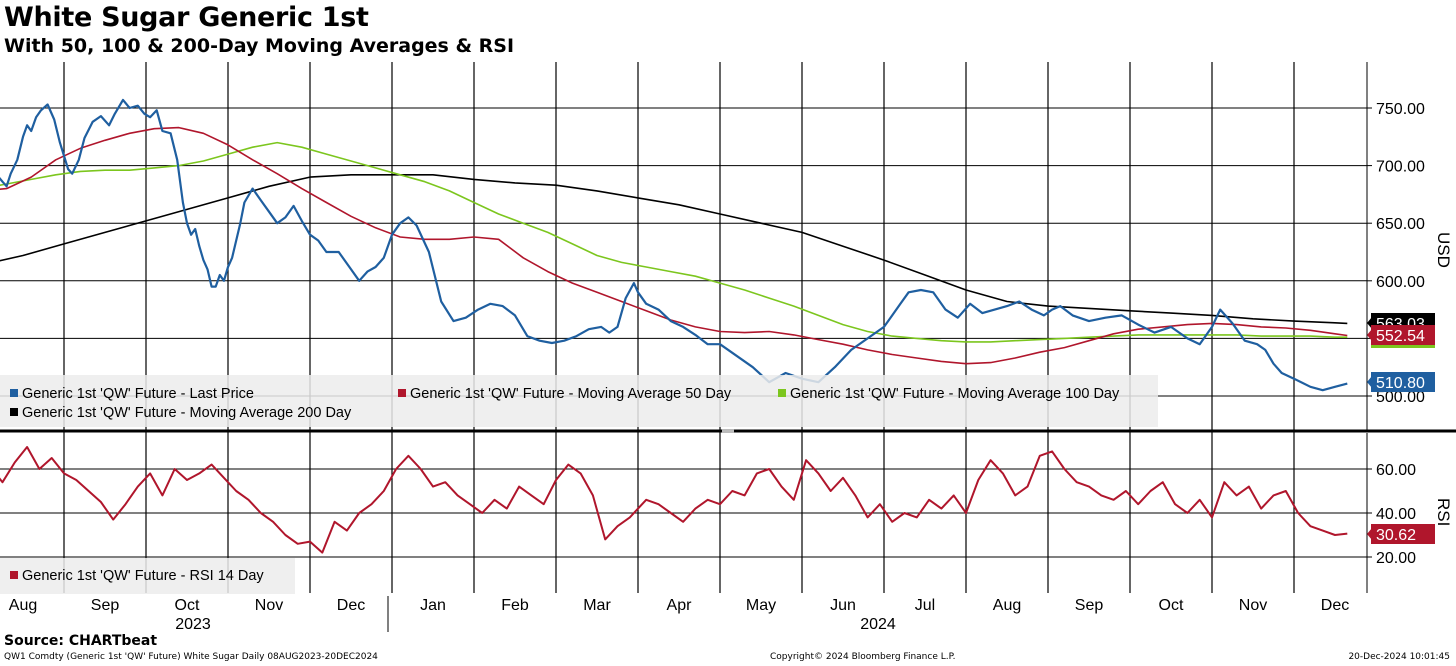 This screenshot has height=666, width=1456. What do you see at coordinates (1443, 250) in the screenshot?
I see `y-axis-title: USD` at bounding box center [1443, 250].